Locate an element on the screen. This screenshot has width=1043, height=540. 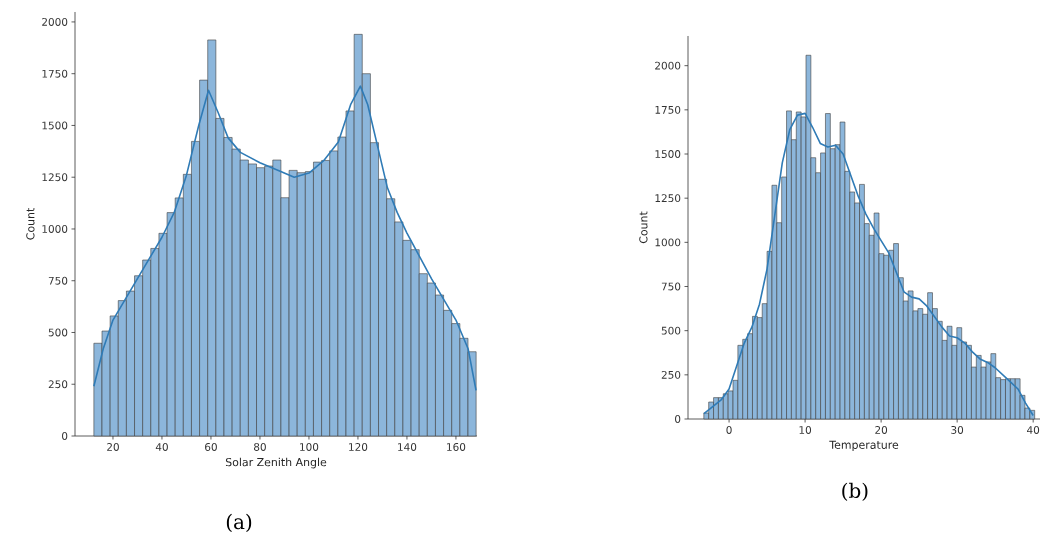
x-axis-title: Temperature is located at coordinates (864, 446).